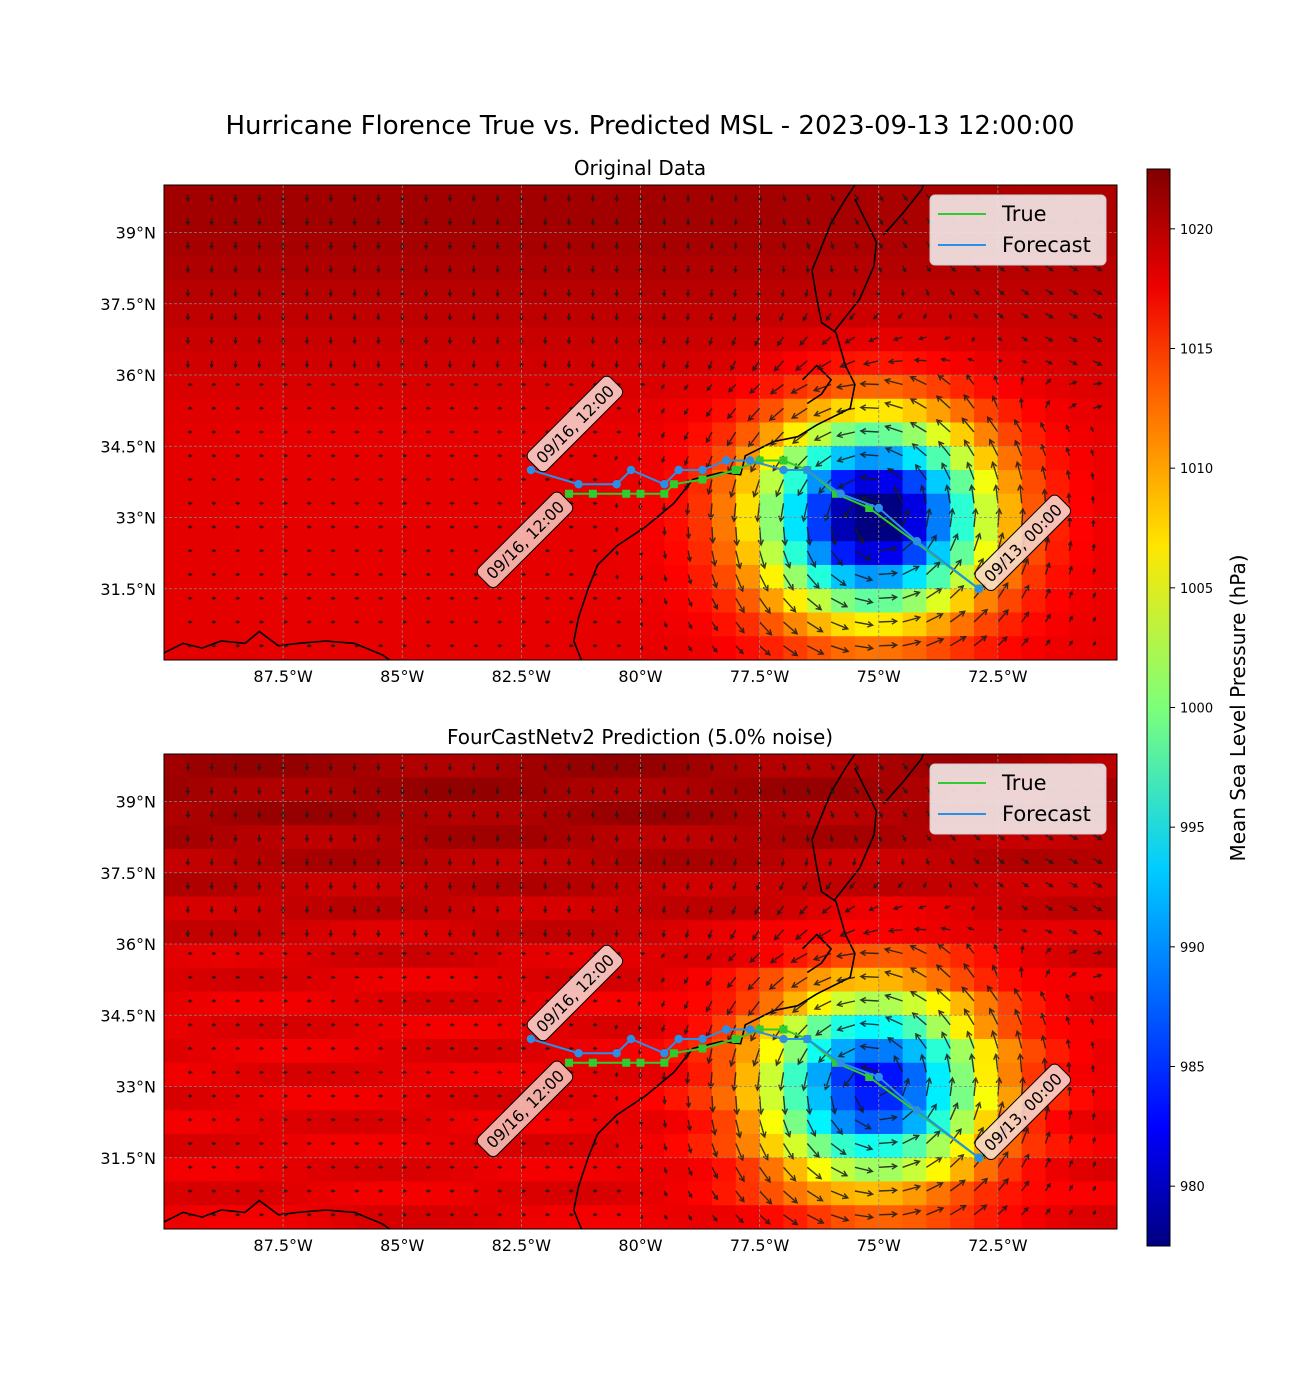 The image size is (1300, 1400). What do you see at coordinates (783, 1029) in the screenshot?
I see `track-point-true` at bounding box center [783, 1029].